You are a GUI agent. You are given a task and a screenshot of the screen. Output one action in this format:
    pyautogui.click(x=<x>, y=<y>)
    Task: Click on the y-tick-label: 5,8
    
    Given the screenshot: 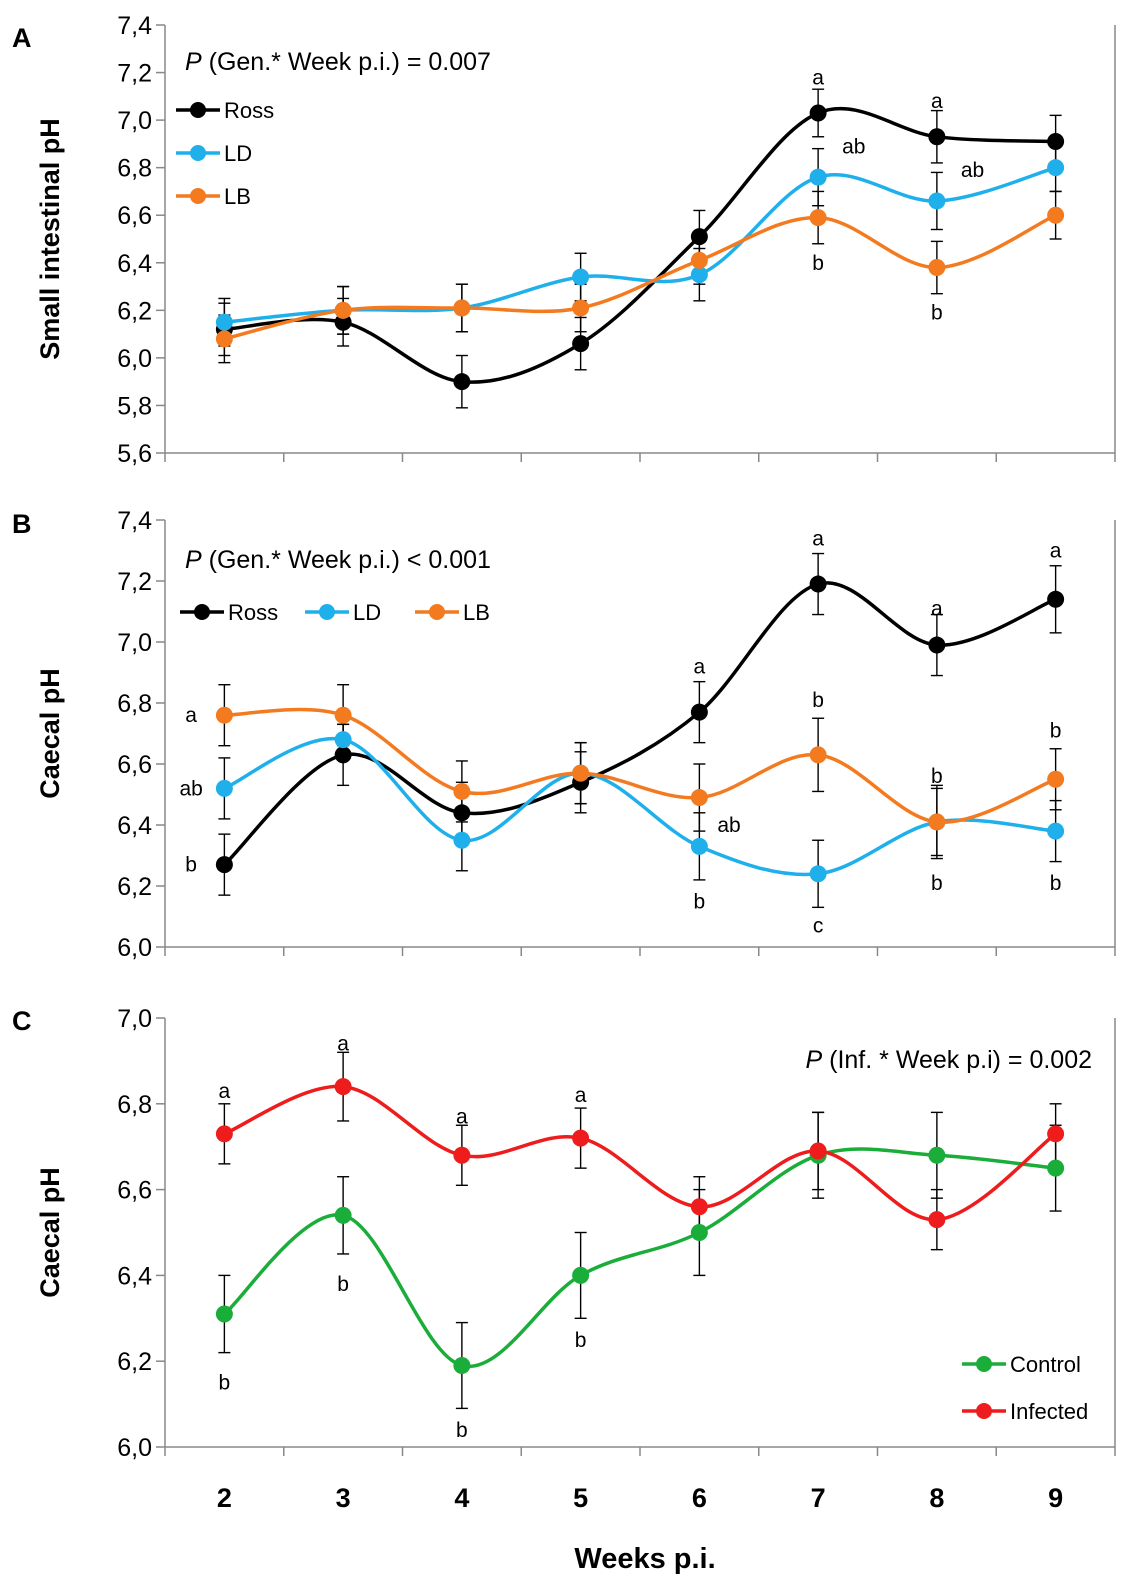 What is the action you would take?
    pyautogui.click(x=134, y=406)
    